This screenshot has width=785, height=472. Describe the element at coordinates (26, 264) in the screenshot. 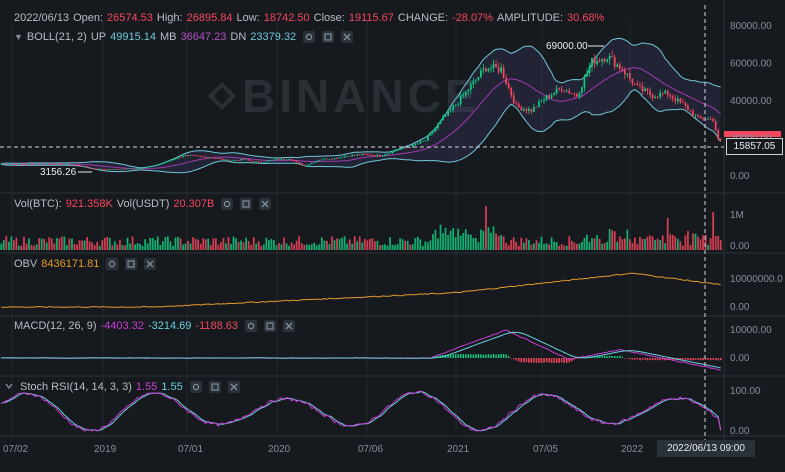

I see `obv-label: OBV` at that location.